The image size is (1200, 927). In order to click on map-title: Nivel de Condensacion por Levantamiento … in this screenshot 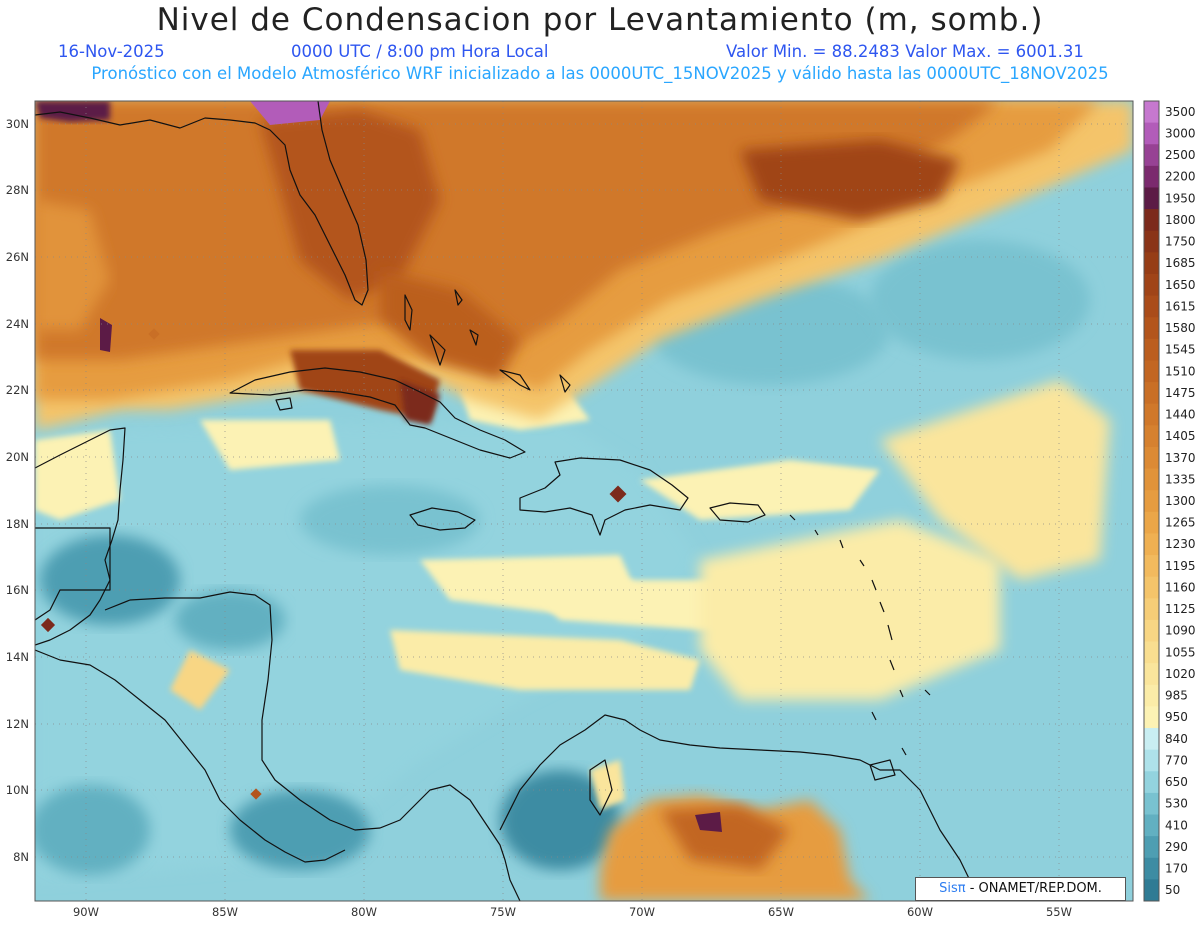, I will do `click(600, 20)`.